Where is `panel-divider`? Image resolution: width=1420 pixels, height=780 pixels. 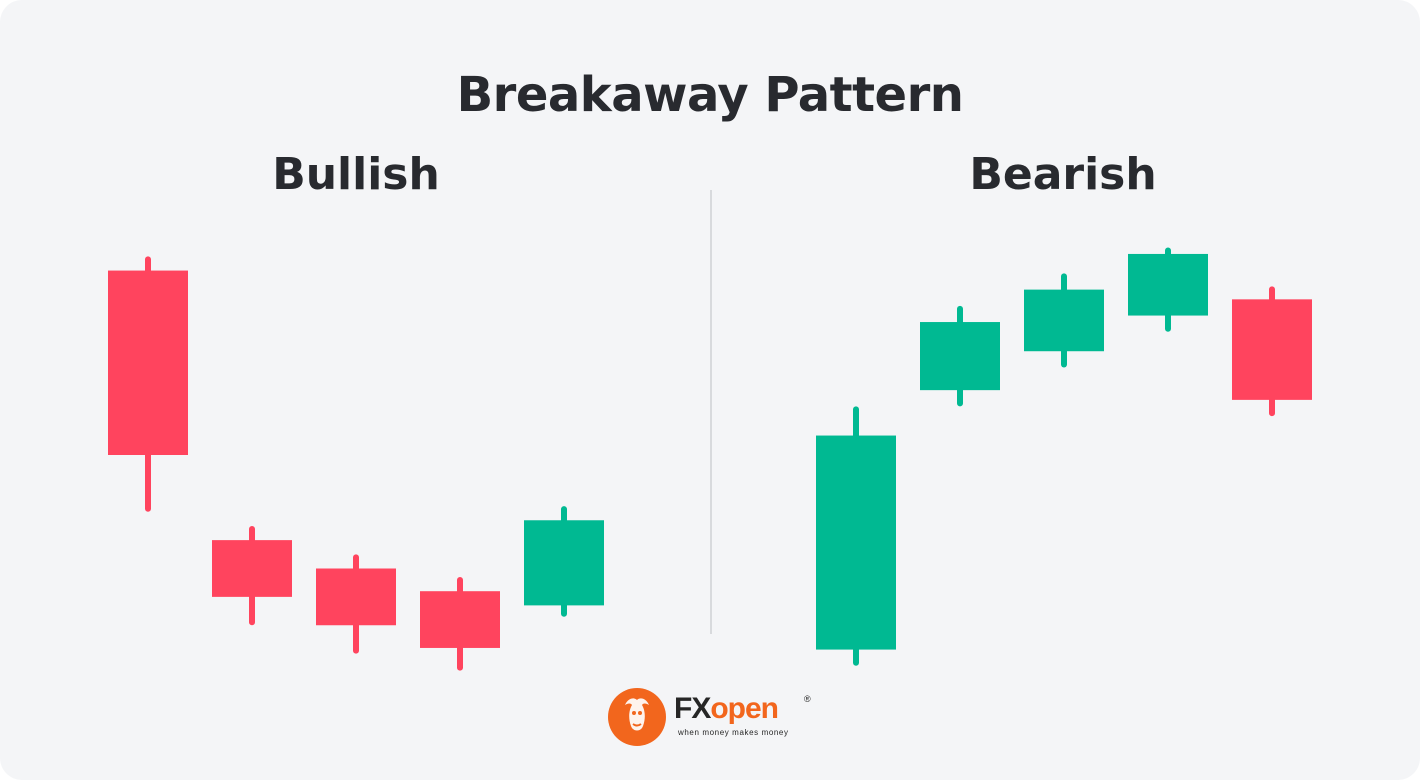
panel-divider is located at coordinates (711, 412).